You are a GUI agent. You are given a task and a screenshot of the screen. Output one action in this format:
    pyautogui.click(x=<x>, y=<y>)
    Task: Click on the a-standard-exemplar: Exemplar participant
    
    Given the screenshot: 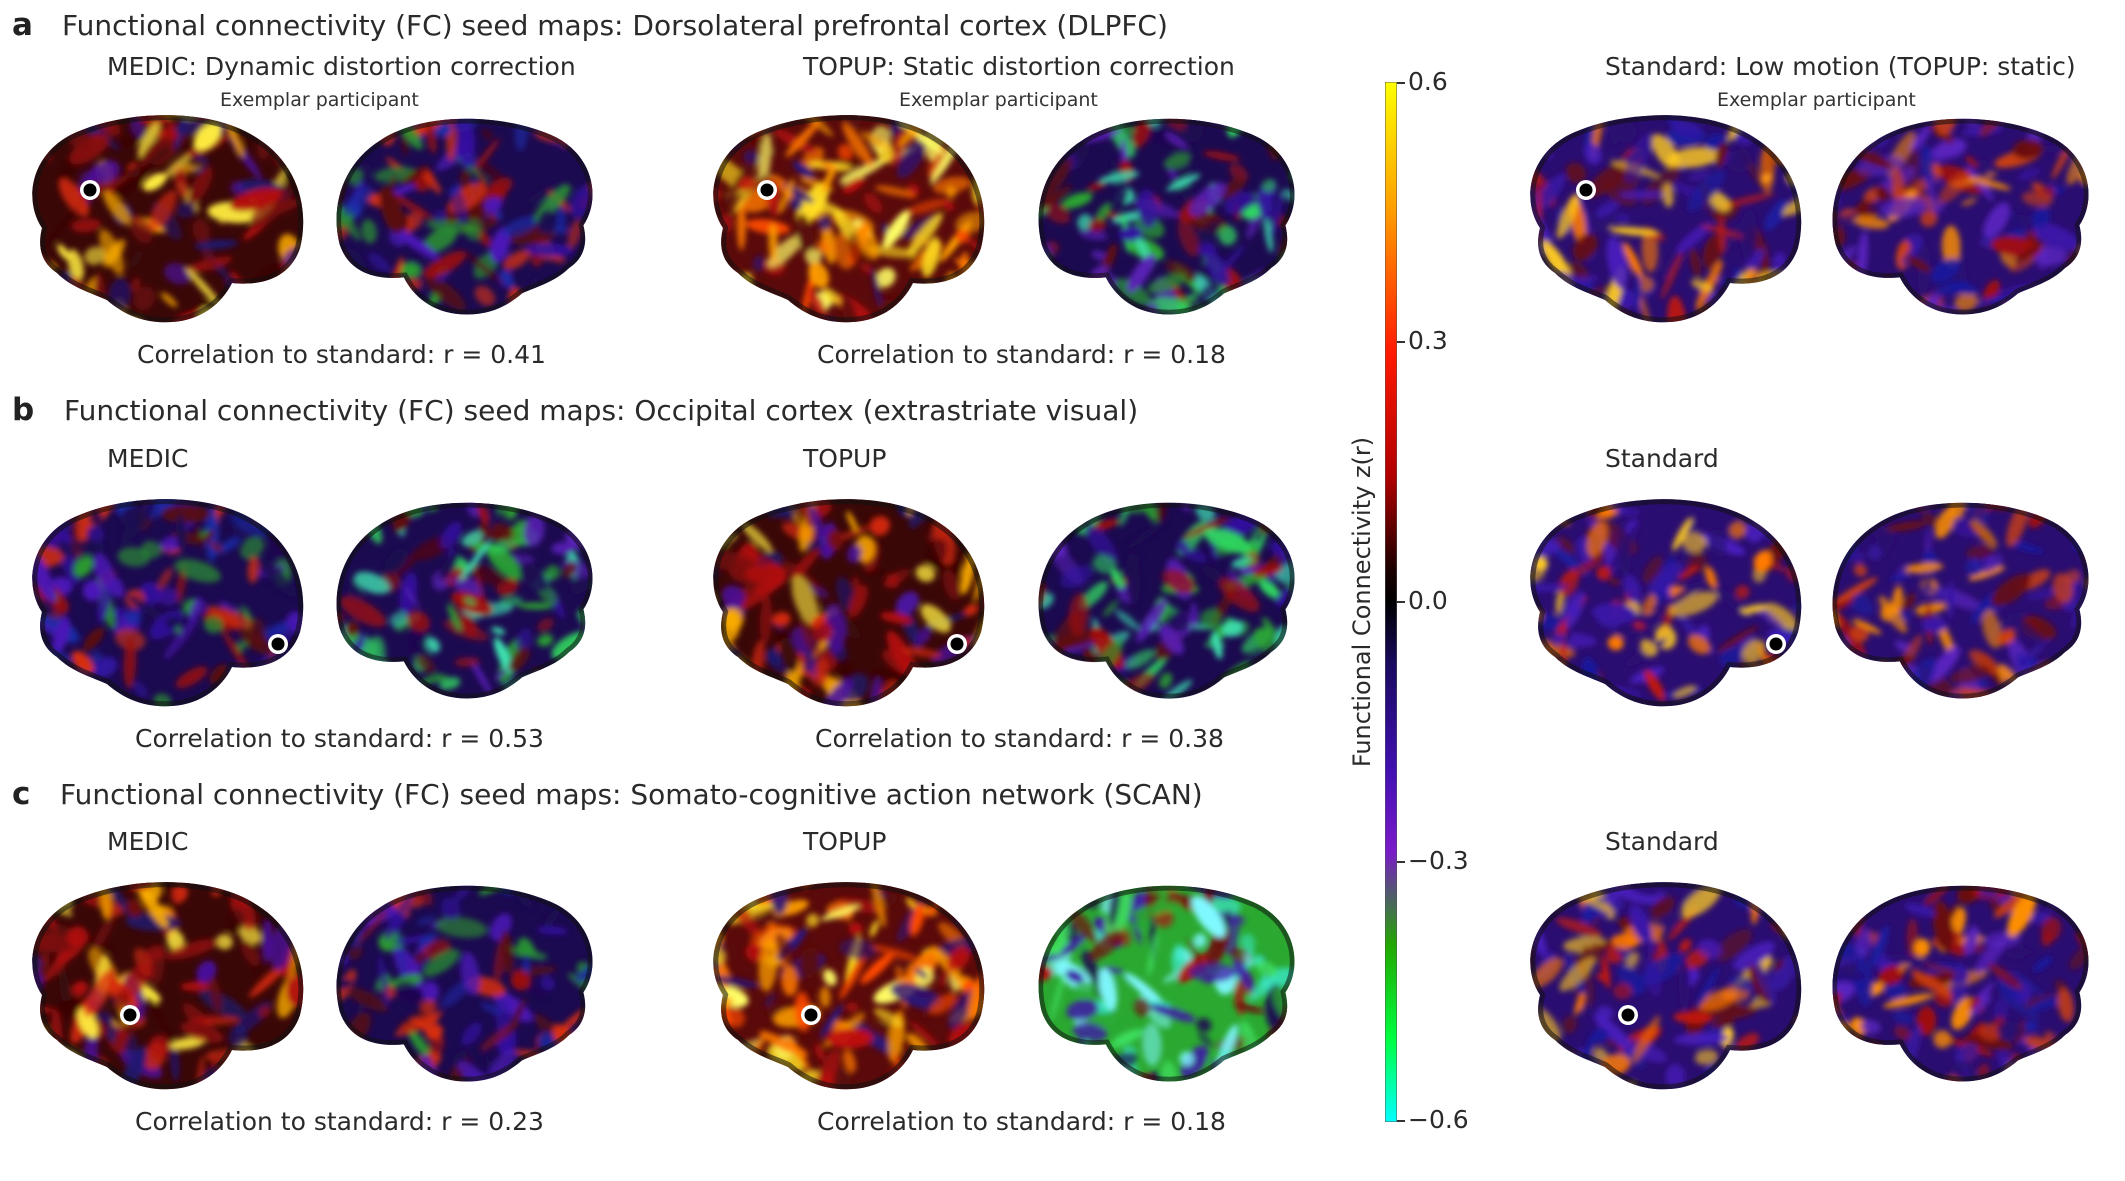 What is the action you would take?
    pyautogui.click(x=1816, y=100)
    